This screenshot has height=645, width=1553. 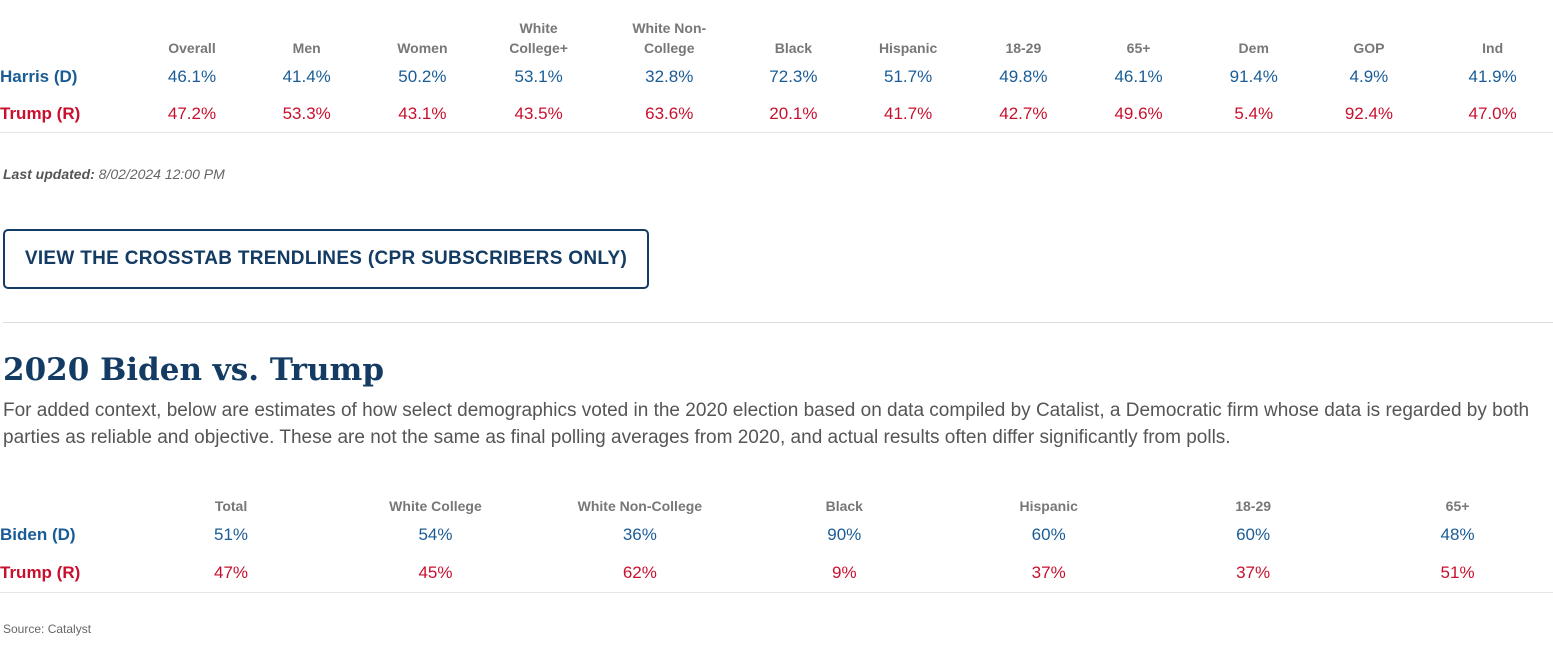 I want to click on vote-share-cell: 41.9%, so click(x=1492, y=76).